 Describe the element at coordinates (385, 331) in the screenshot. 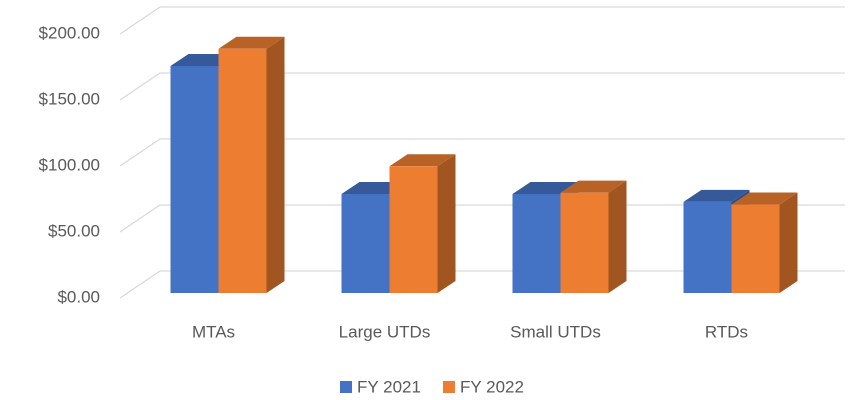

I see `x-tick-label: Large UTDs` at that location.